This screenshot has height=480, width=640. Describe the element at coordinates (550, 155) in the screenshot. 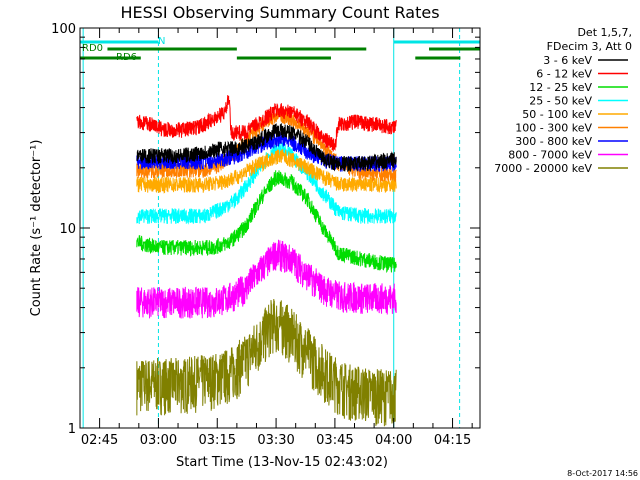

I see `legend-label-7: 800 - 7000 keV` at that location.